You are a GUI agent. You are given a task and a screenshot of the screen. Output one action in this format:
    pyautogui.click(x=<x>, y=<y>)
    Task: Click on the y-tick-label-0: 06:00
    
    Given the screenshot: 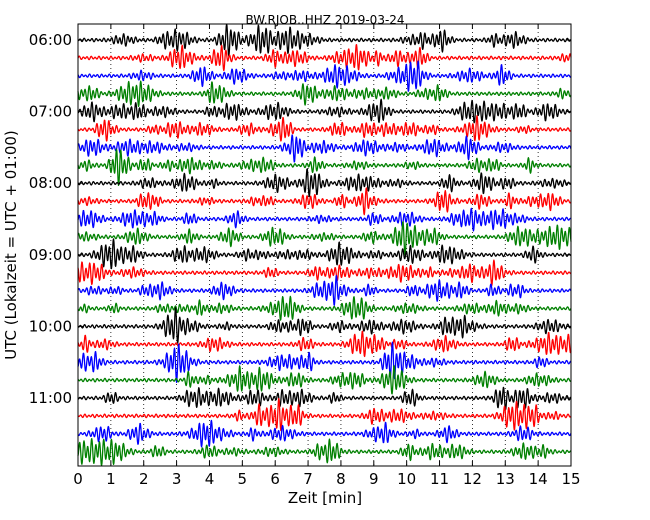 What is the action you would take?
    pyautogui.click(x=50, y=40)
    